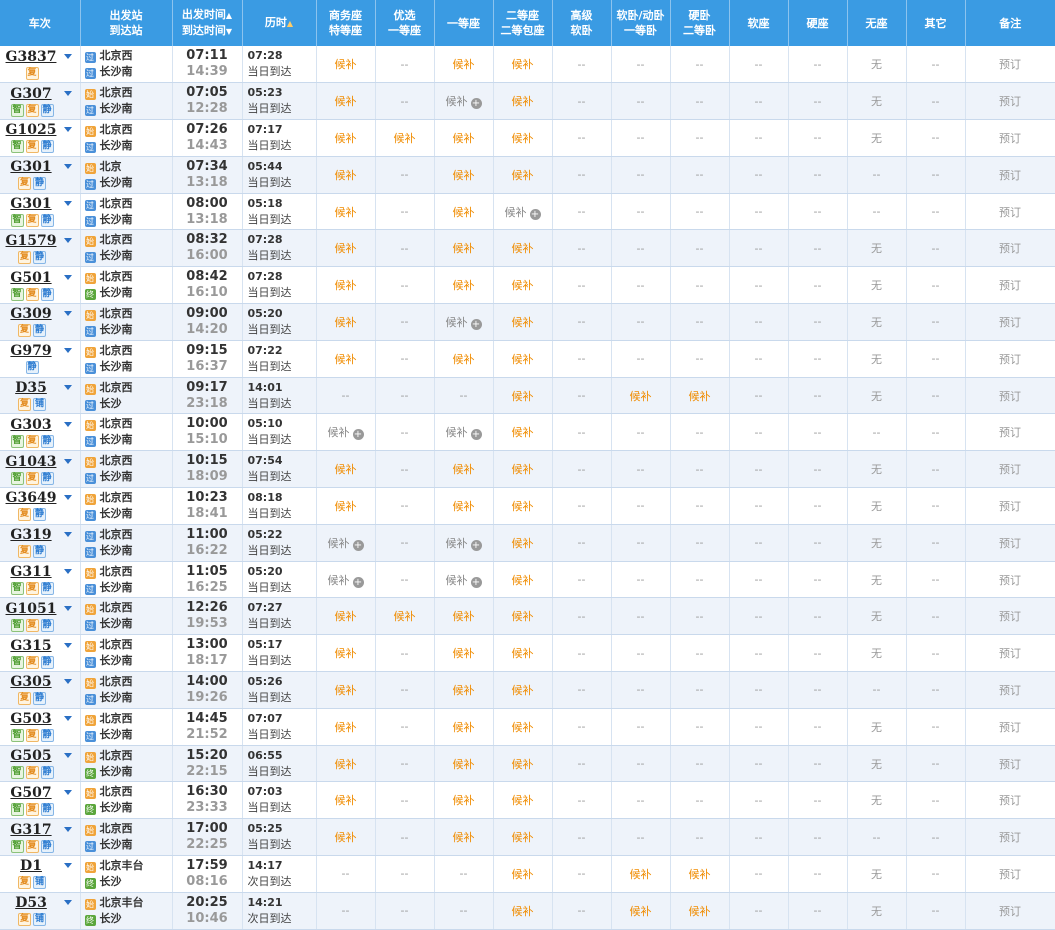  I want to click on seat-premium: 候补, so click(405, 616).